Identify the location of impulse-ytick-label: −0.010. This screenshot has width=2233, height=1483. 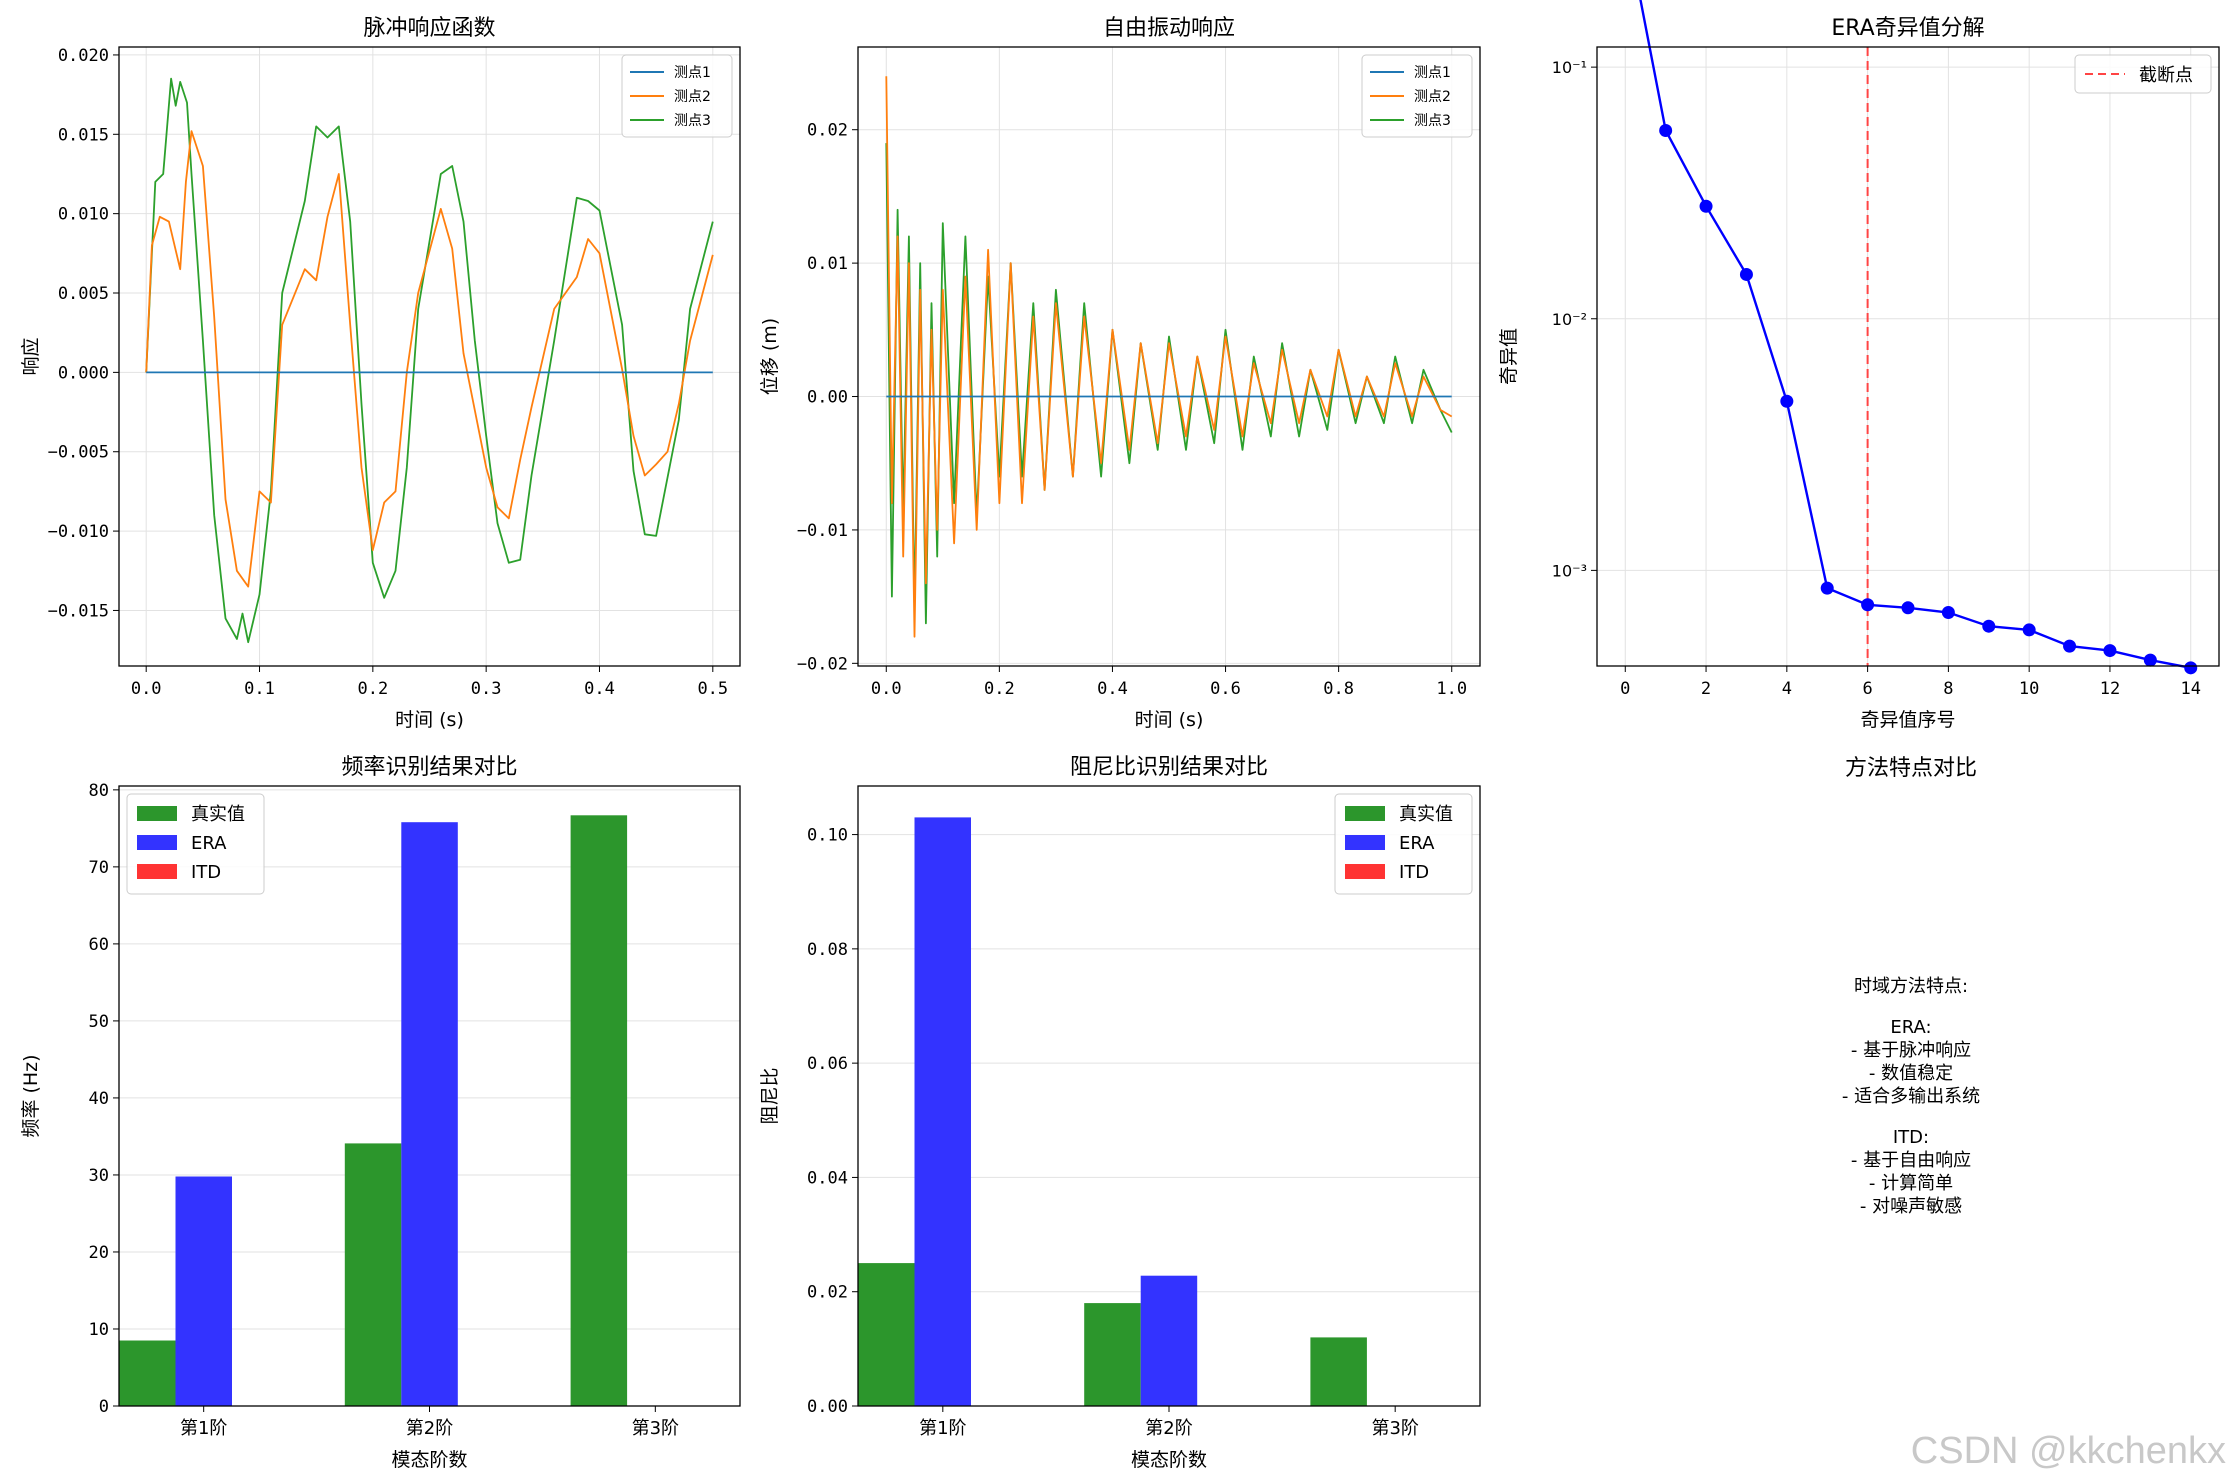
(78, 532).